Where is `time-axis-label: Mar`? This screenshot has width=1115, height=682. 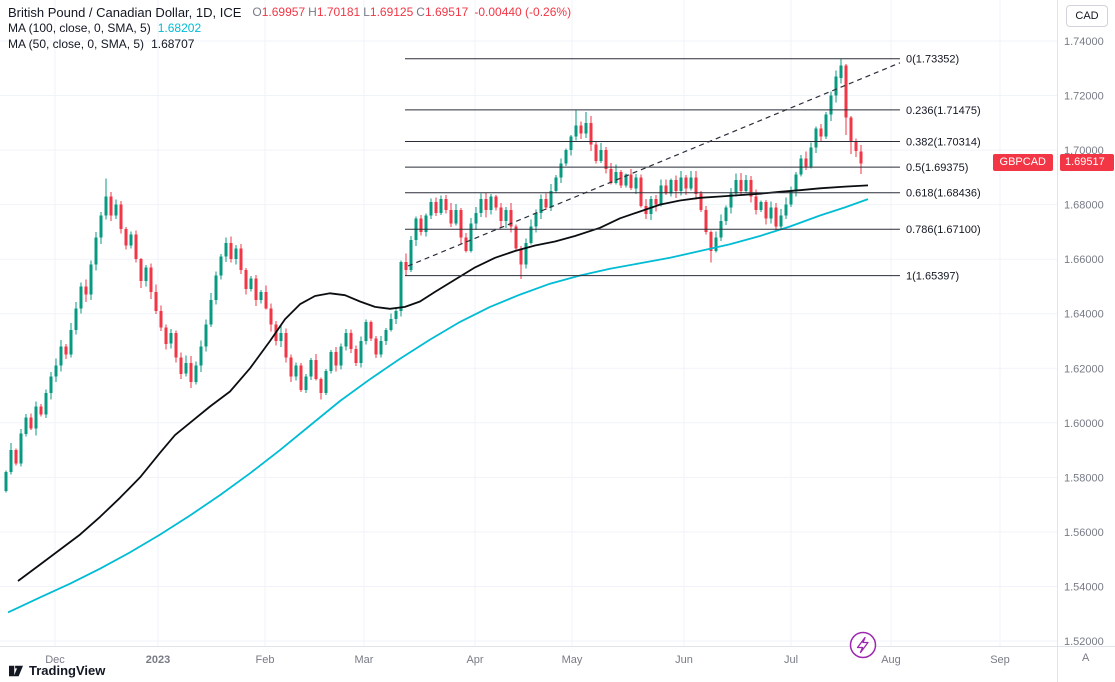 time-axis-label: Mar is located at coordinates (364, 660).